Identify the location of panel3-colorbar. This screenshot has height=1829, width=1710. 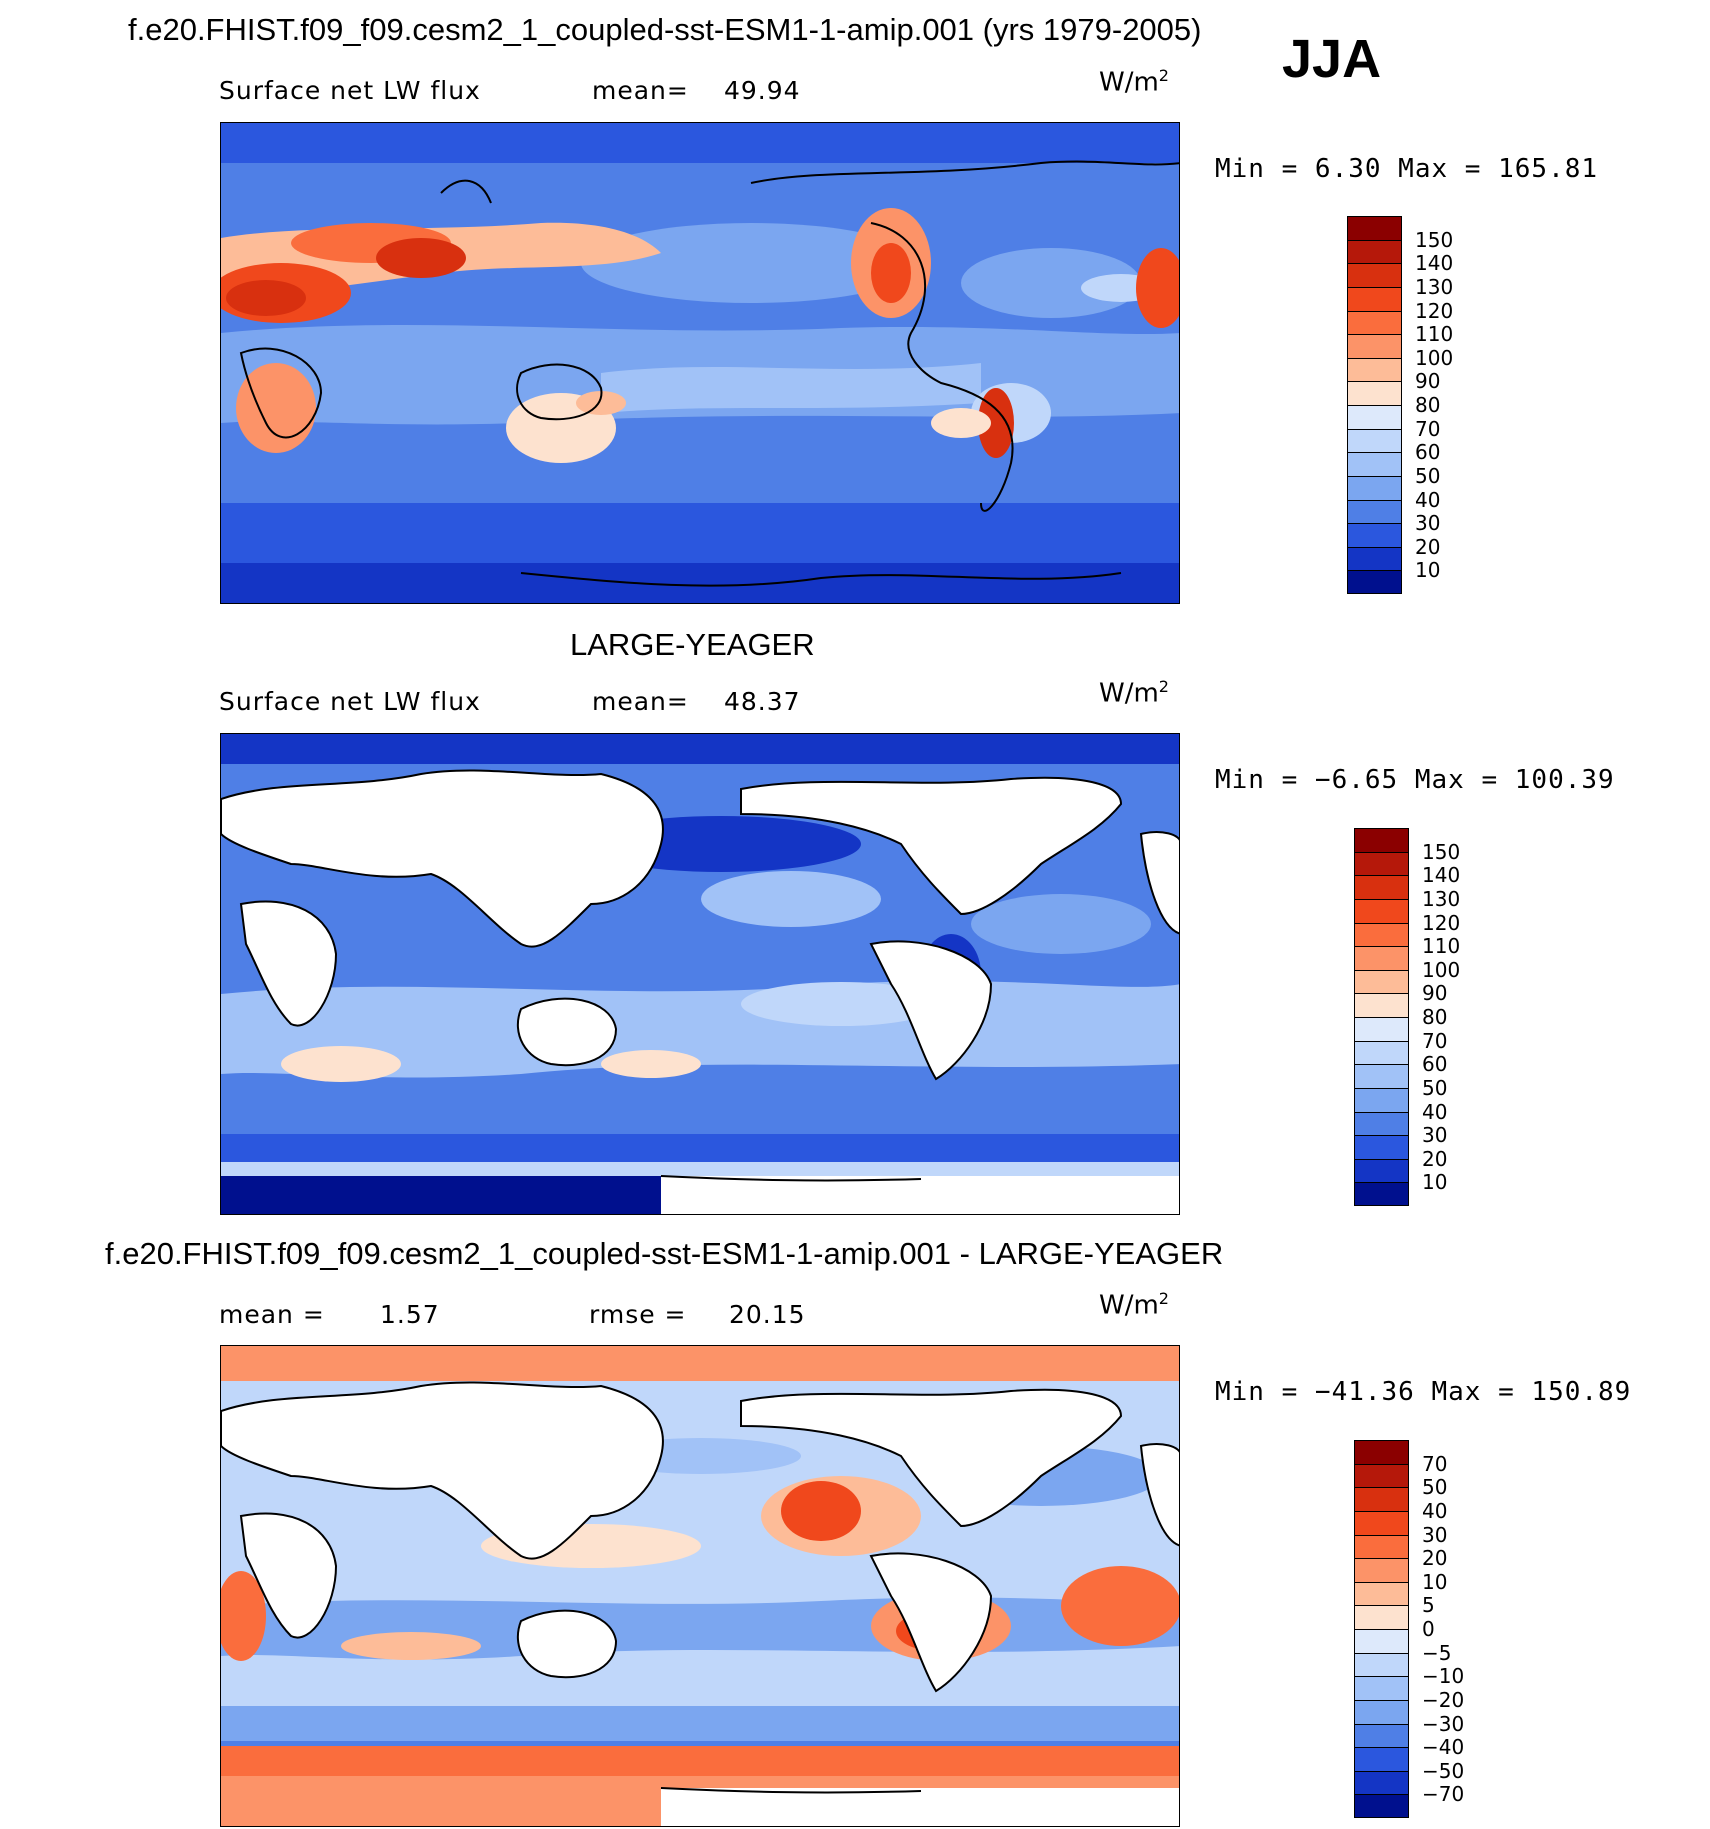
(1381, 1629).